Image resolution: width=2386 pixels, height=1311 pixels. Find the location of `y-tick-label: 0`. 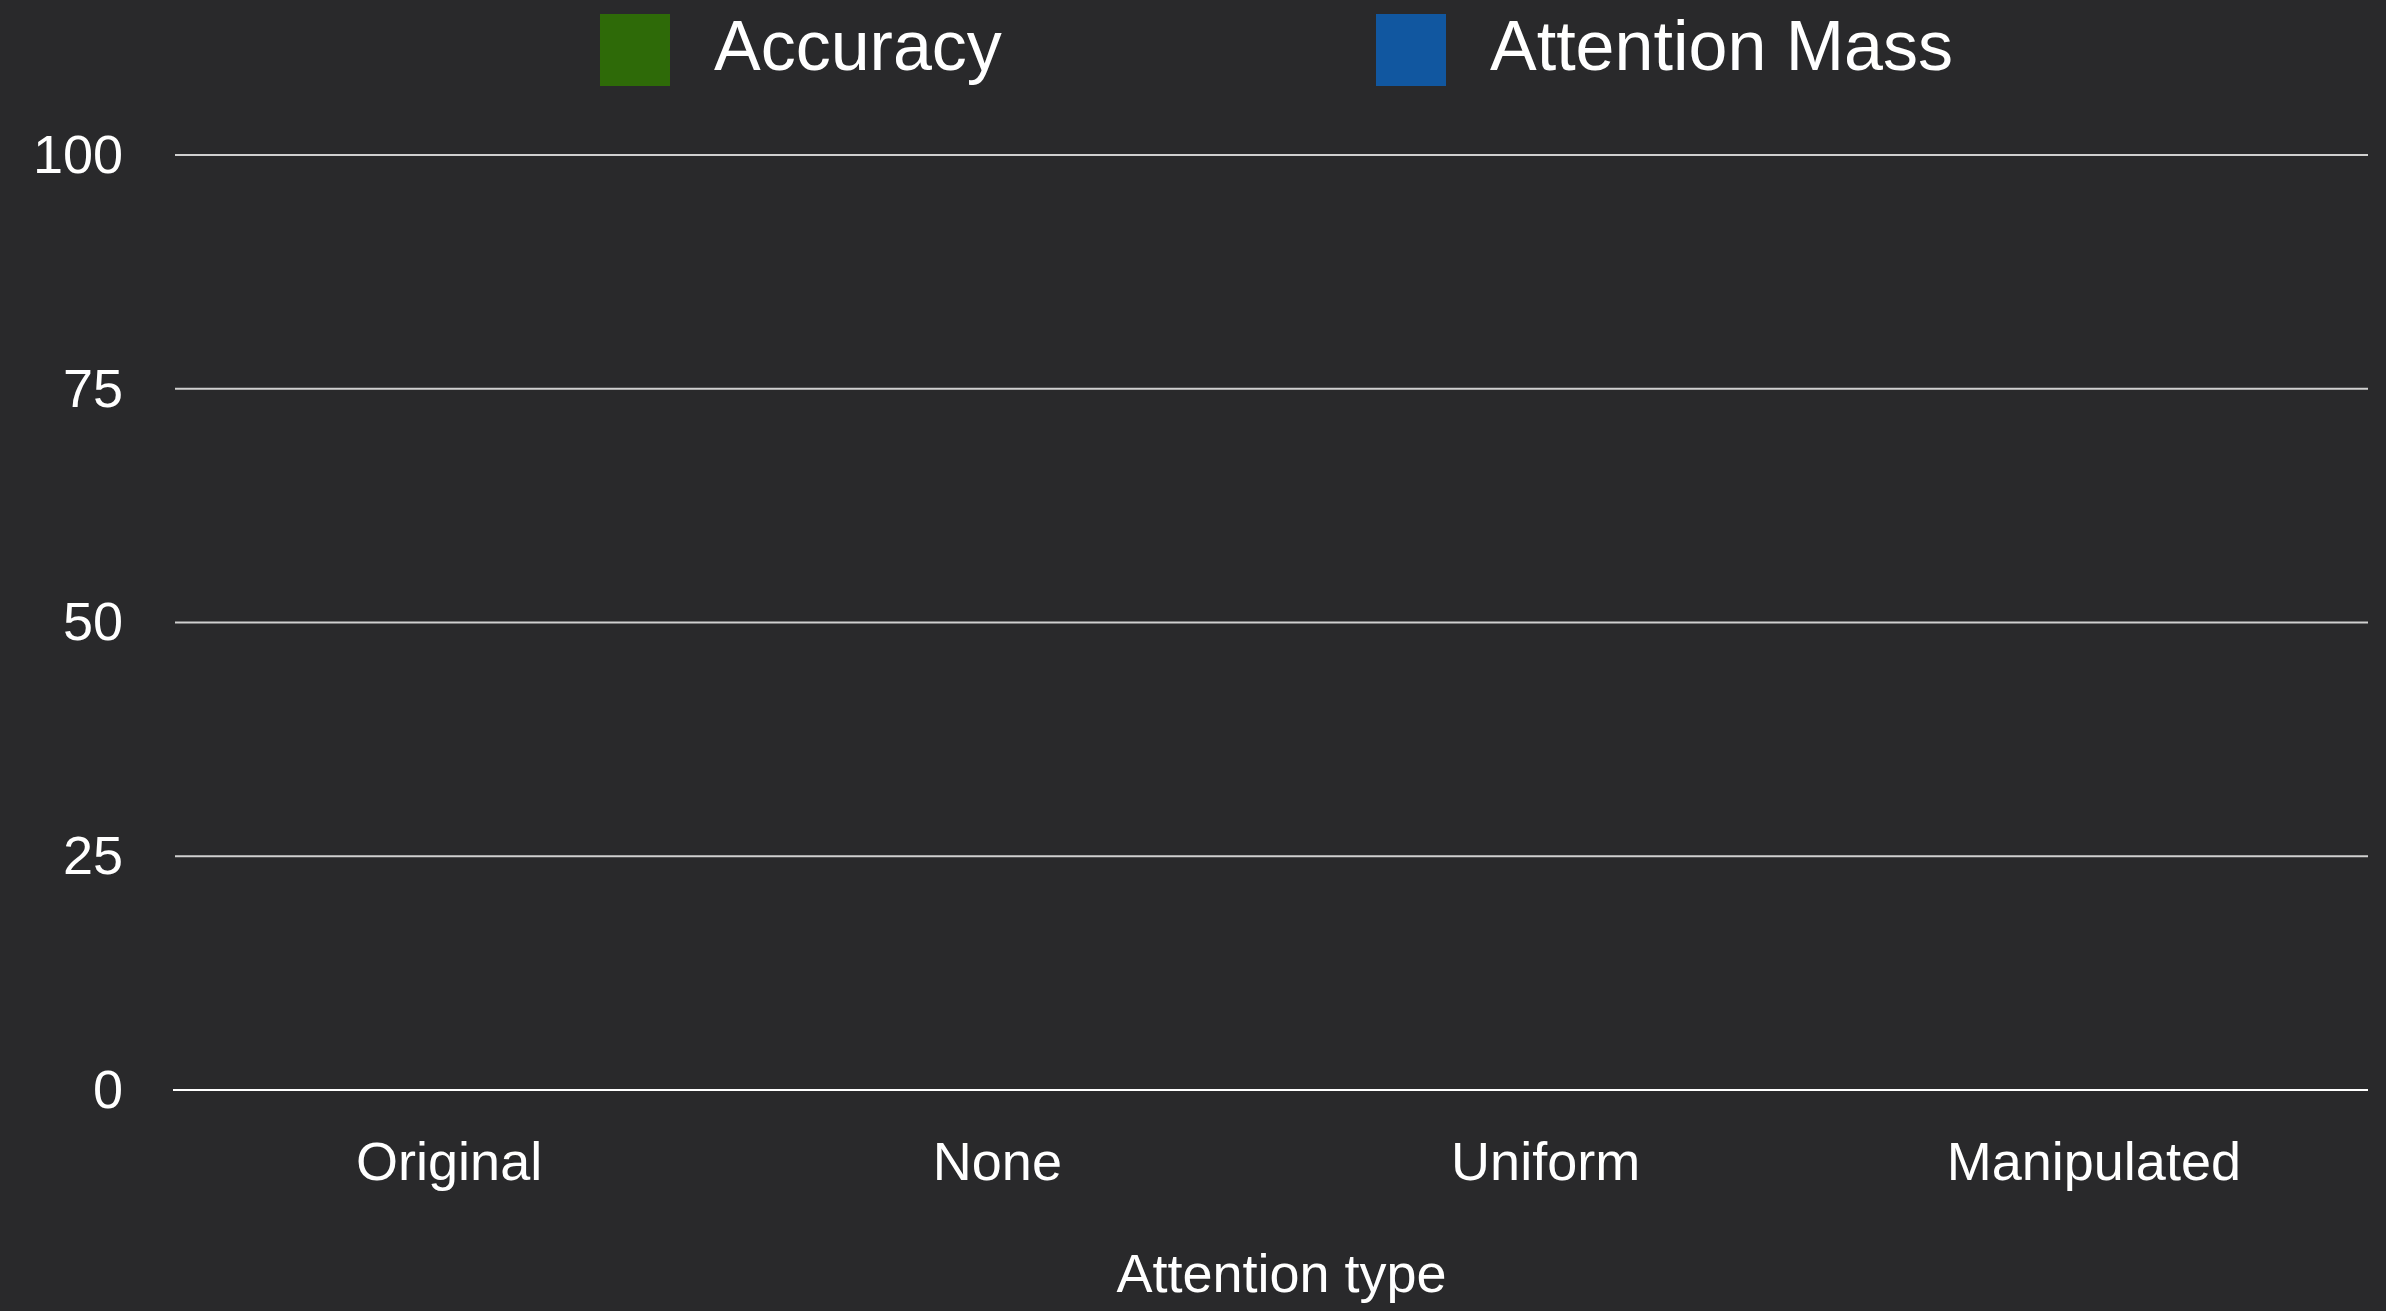

y-tick-label: 0 is located at coordinates (107, 1088).